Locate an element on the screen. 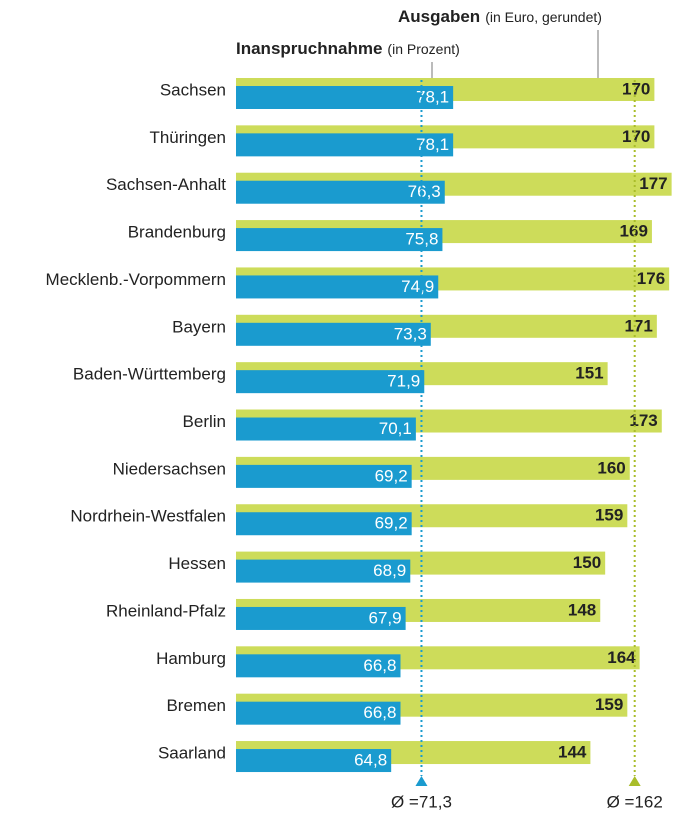  value-label: 160 is located at coordinates (611, 467).